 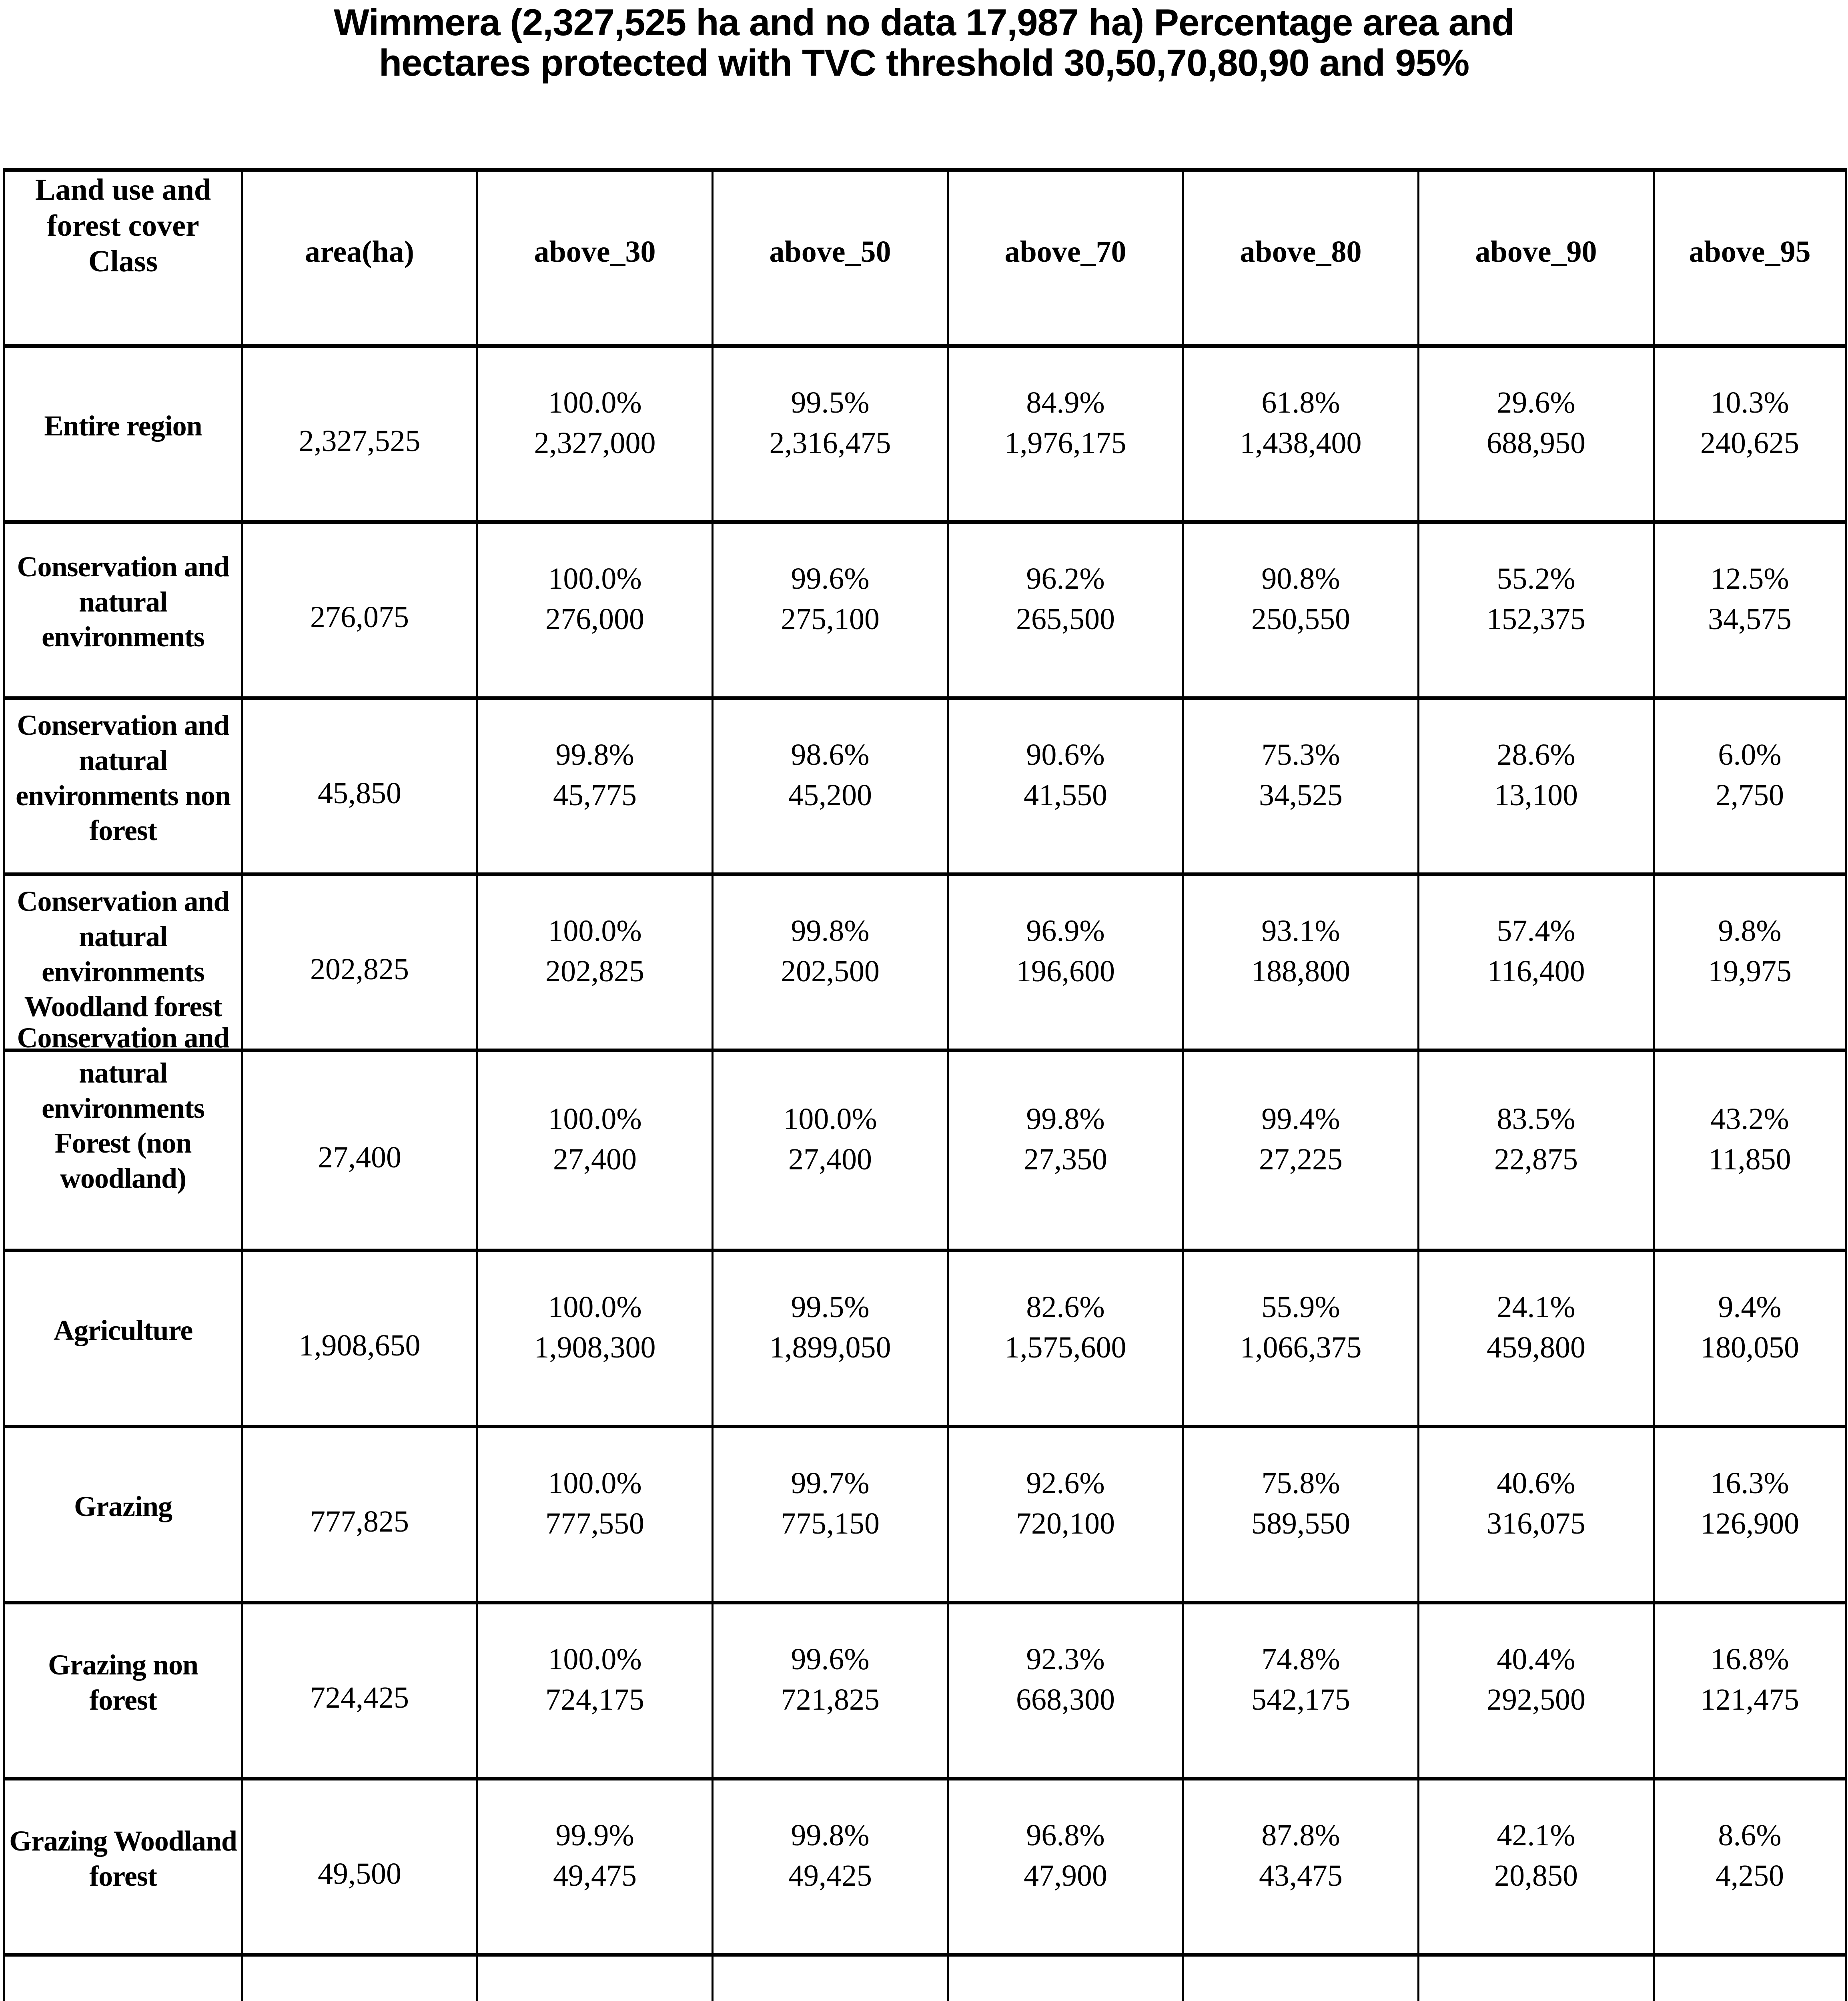 I want to click on threshold-percent: 98.6%, so click(x=830, y=755).